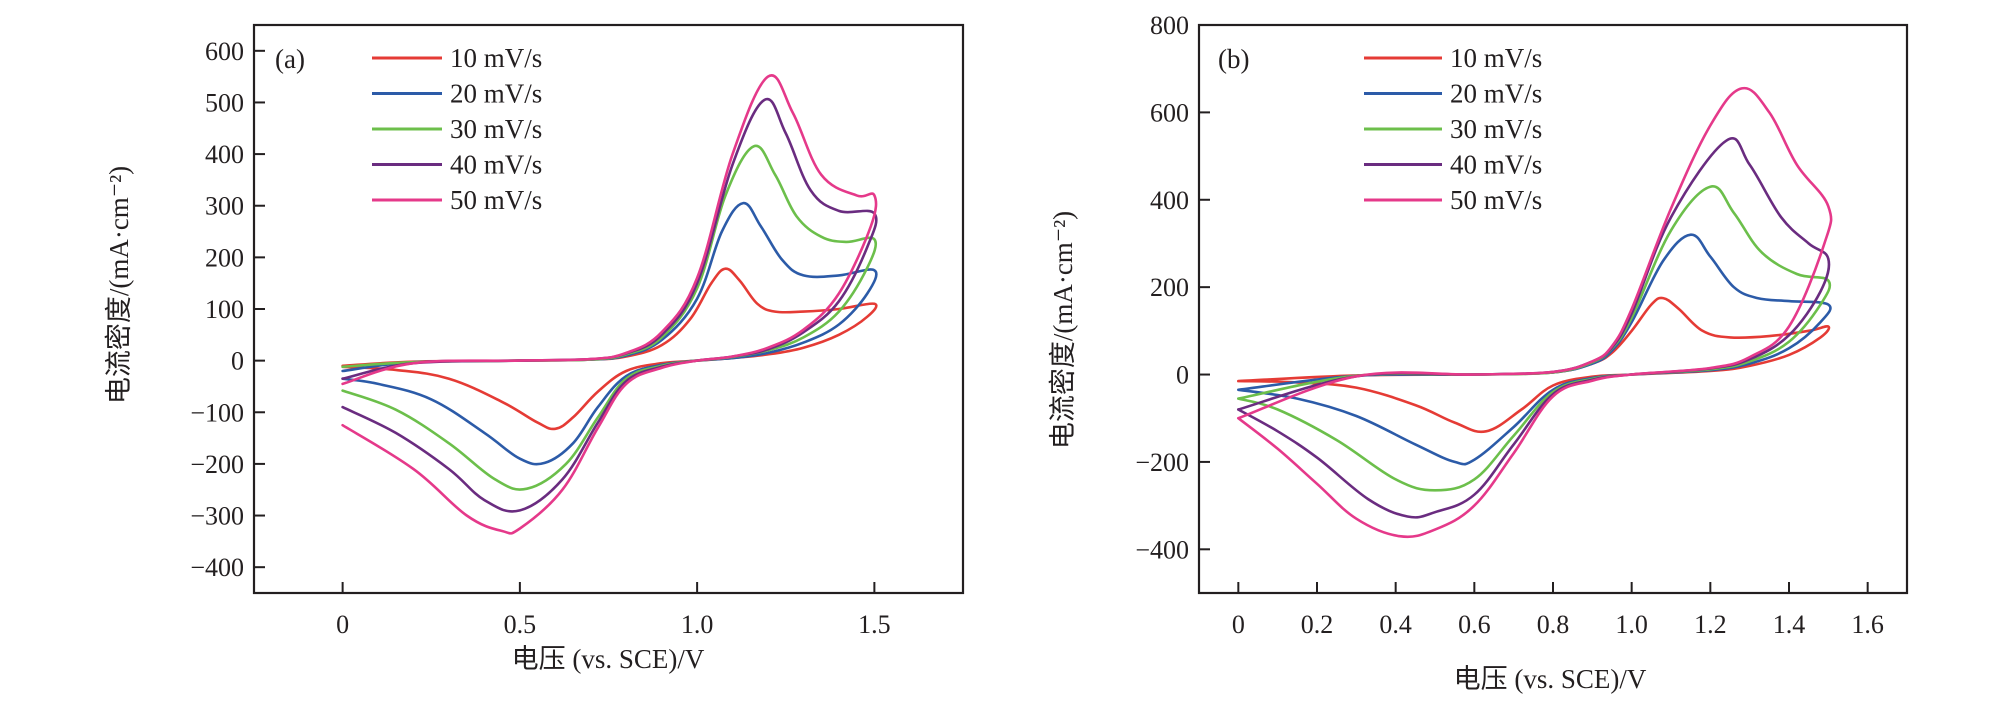 The image size is (2008, 715). What do you see at coordinates (1317, 624) in the screenshot?
I see `x-tick-label: 0.2` at bounding box center [1317, 624].